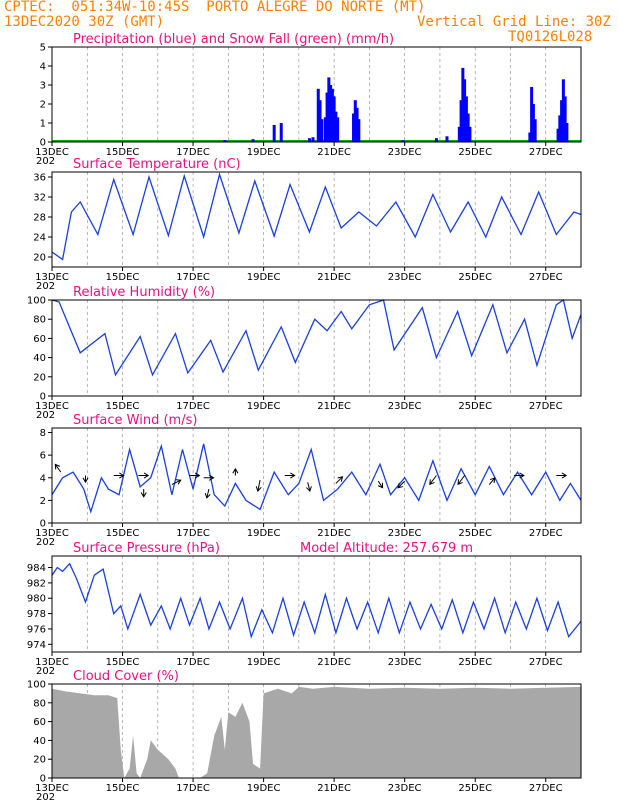  What do you see at coordinates (43, 433) in the screenshot?
I see `y-tick-label: 8` at bounding box center [43, 433].